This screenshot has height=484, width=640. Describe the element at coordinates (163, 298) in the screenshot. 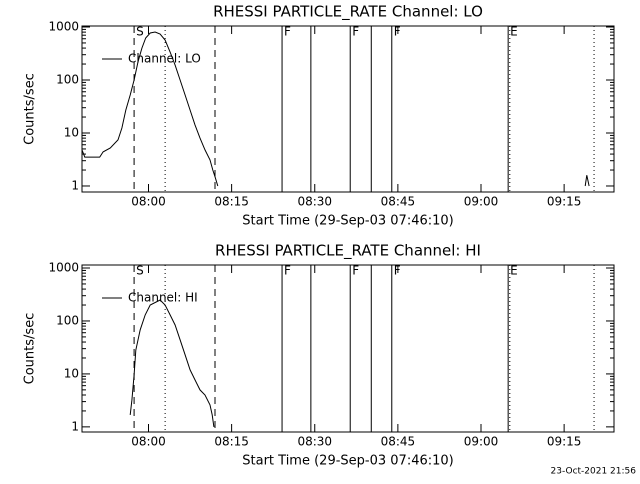

I see `legend-label: Channel: HI` at that location.